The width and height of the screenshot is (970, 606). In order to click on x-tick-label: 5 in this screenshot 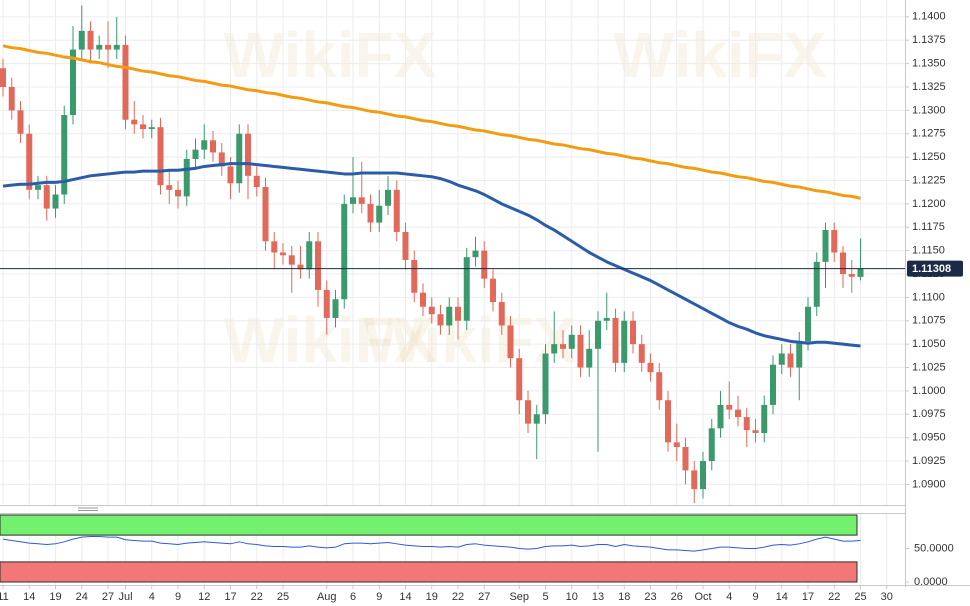, I will do `click(545, 597)`.